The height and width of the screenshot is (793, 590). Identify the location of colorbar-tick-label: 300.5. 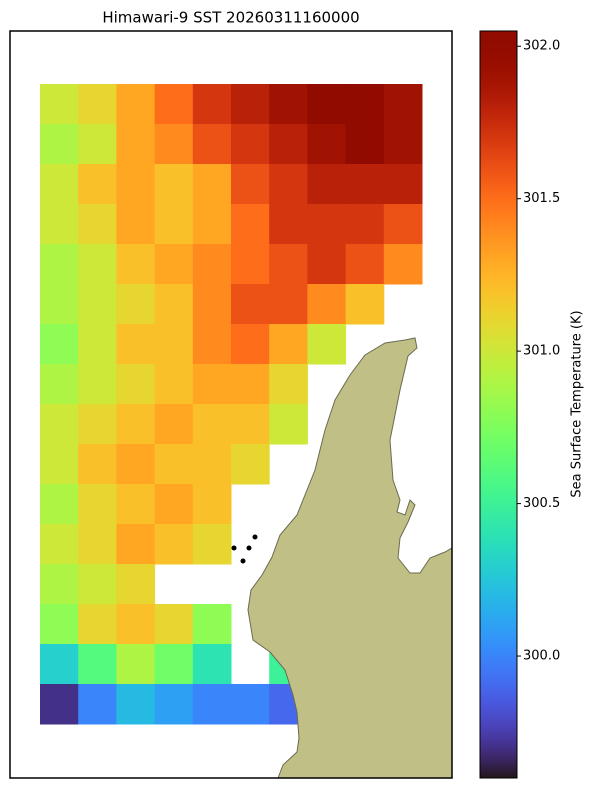
(541, 503).